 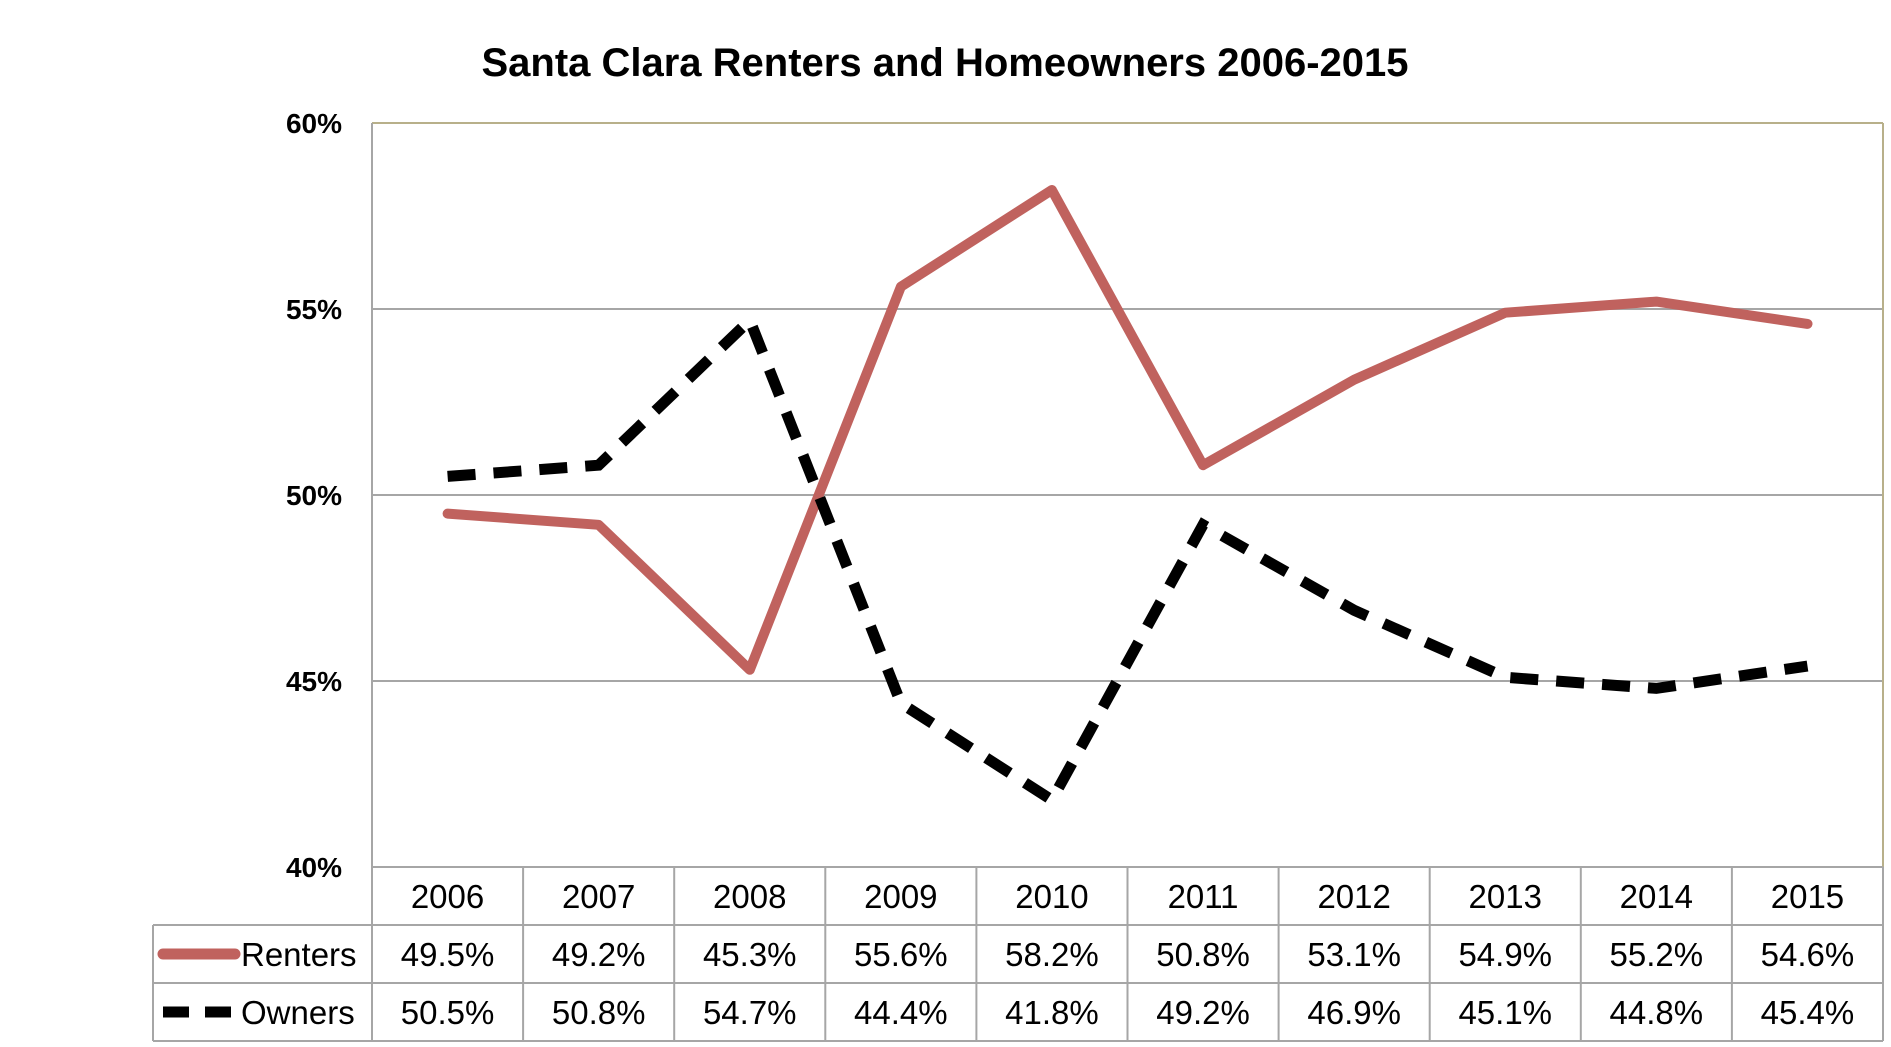 I want to click on data-label: 54.7%, so click(x=750, y=1012).